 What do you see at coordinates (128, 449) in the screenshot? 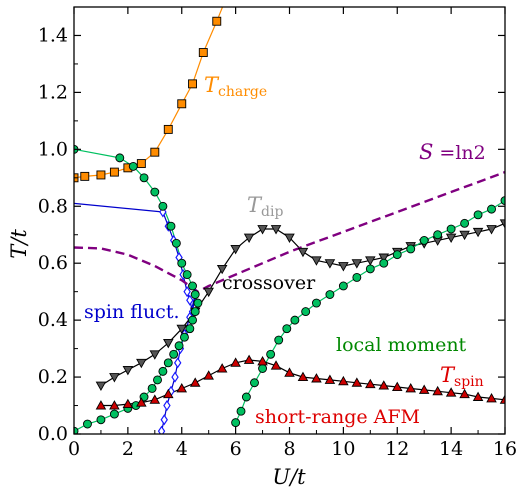
I see `x-tick-label: 2` at bounding box center [128, 449].